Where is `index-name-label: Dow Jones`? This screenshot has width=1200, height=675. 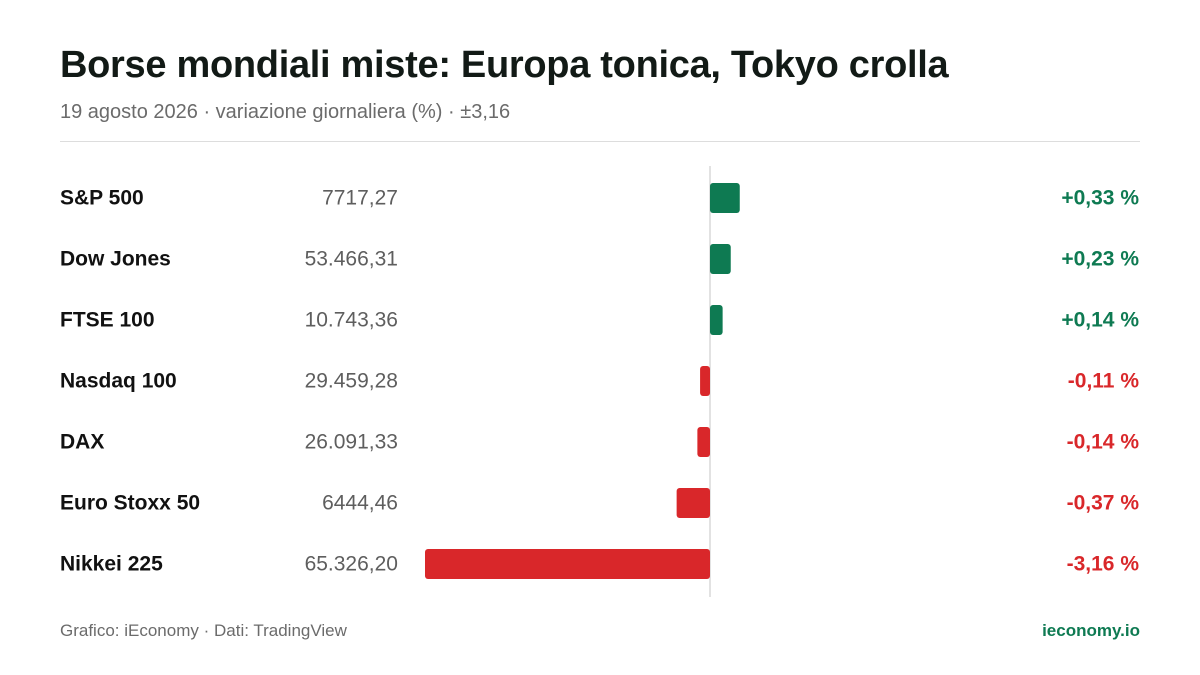
index-name-label: Dow Jones is located at coordinates (115, 259).